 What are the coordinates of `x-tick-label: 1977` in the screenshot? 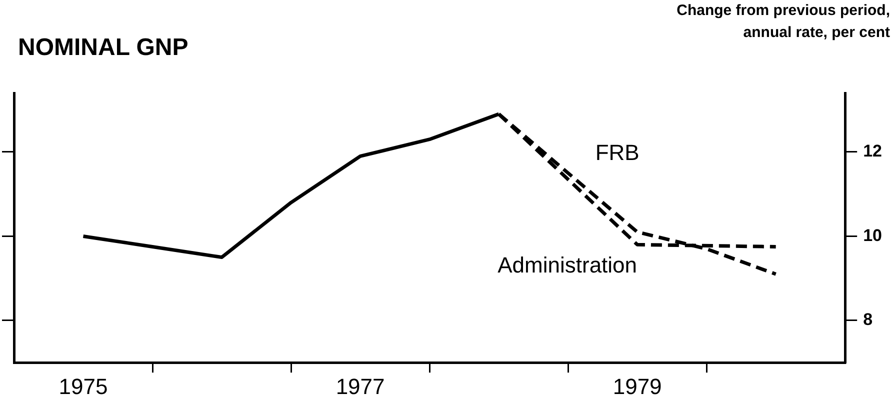 It's located at (360, 386).